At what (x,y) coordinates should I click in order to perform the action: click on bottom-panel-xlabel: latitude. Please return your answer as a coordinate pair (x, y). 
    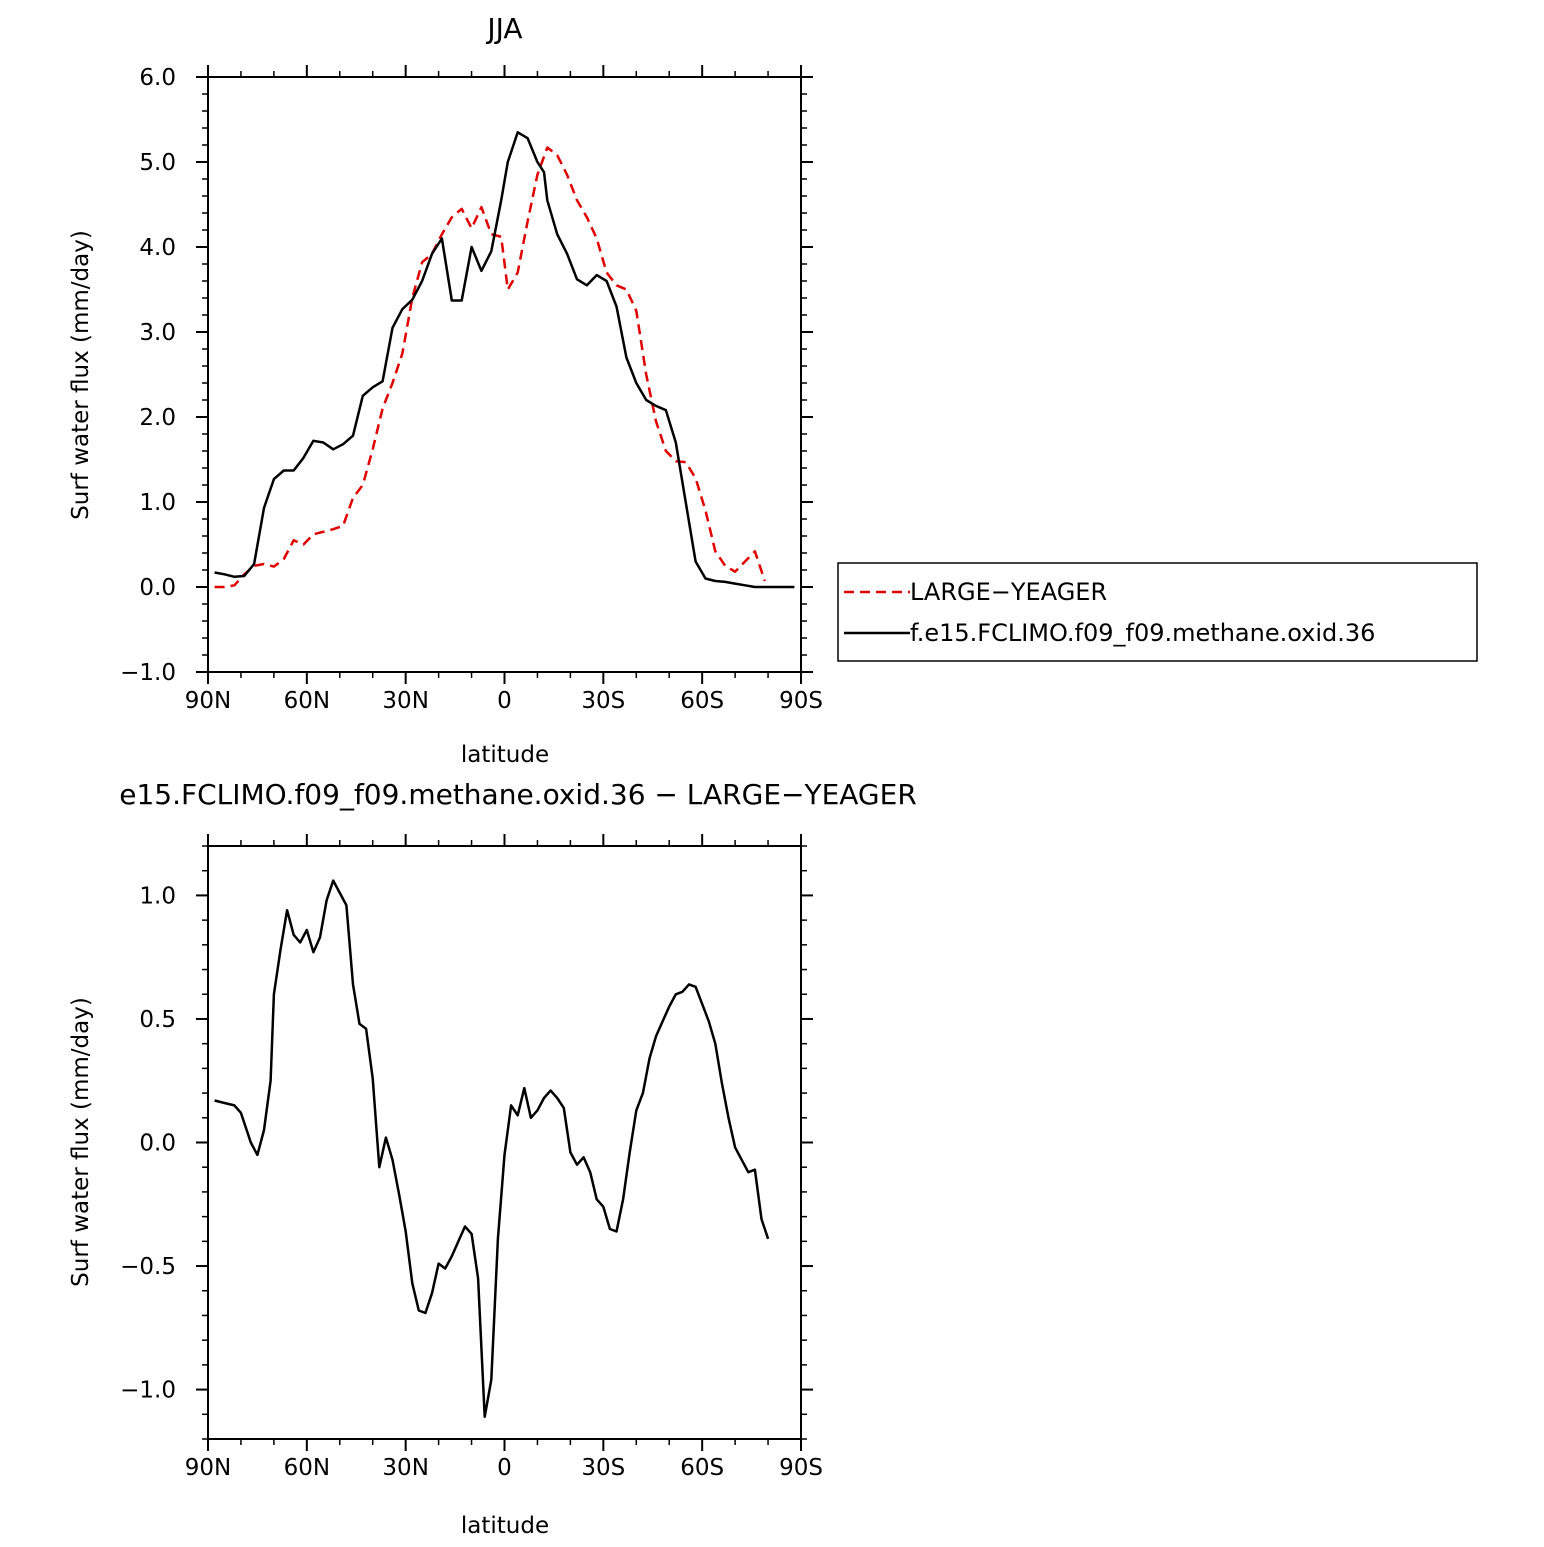
    Looking at the image, I should click on (505, 1526).